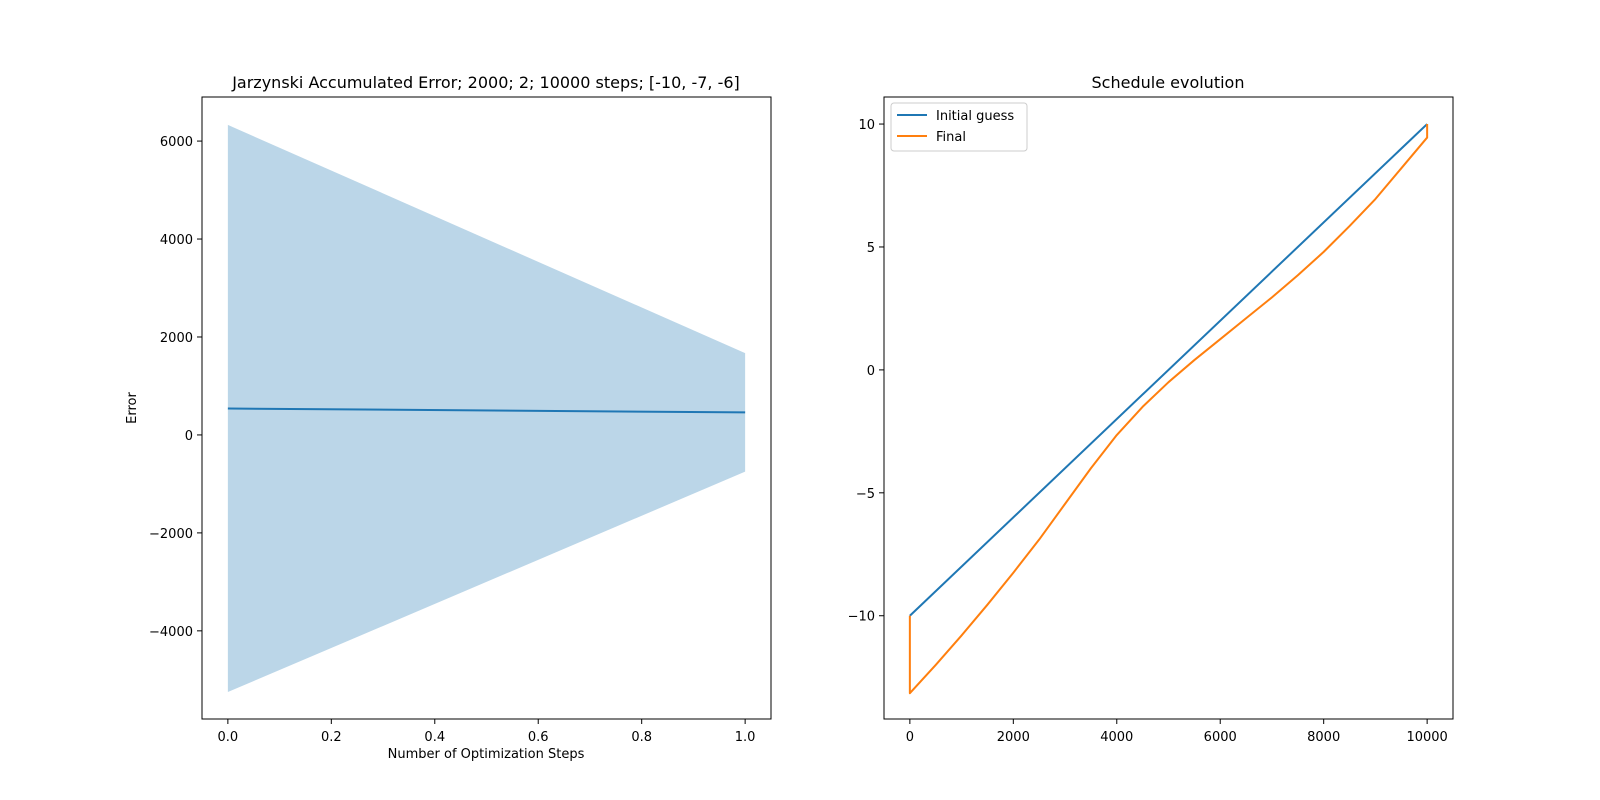 This screenshot has height=800, width=1600. Describe the element at coordinates (1013, 737) in the screenshot. I see `x-tick-label: 2000` at that location.